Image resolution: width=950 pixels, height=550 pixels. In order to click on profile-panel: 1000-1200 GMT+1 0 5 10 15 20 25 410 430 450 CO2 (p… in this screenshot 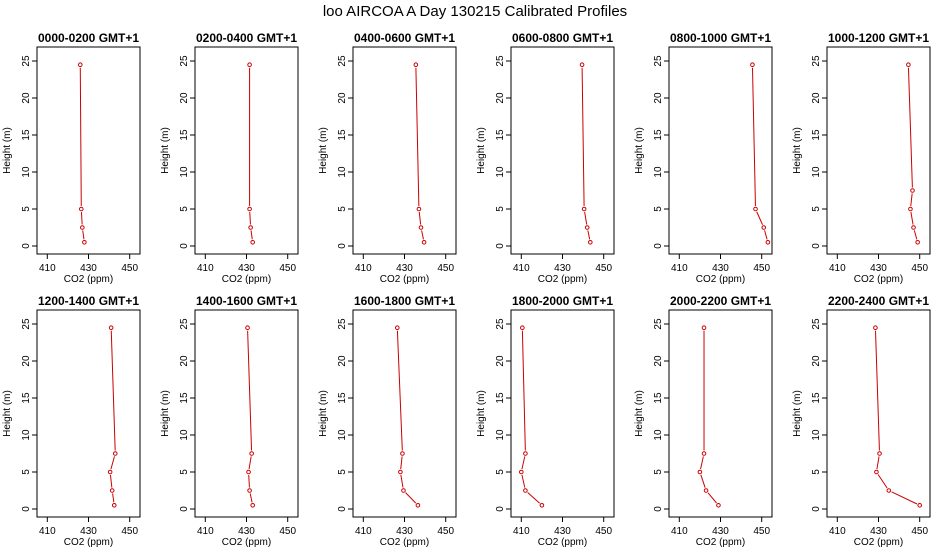, I will do `click(861, 158)`.